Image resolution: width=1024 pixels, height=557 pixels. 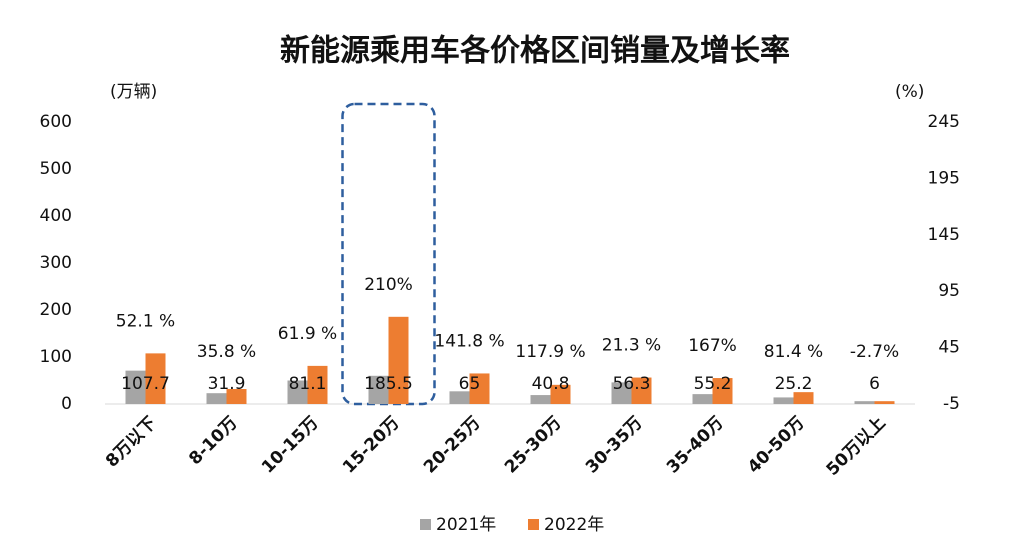 What do you see at coordinates (949, 291) in the screenshot?
I see `y2-tick-label: 95` at bounding box center [949, 291].